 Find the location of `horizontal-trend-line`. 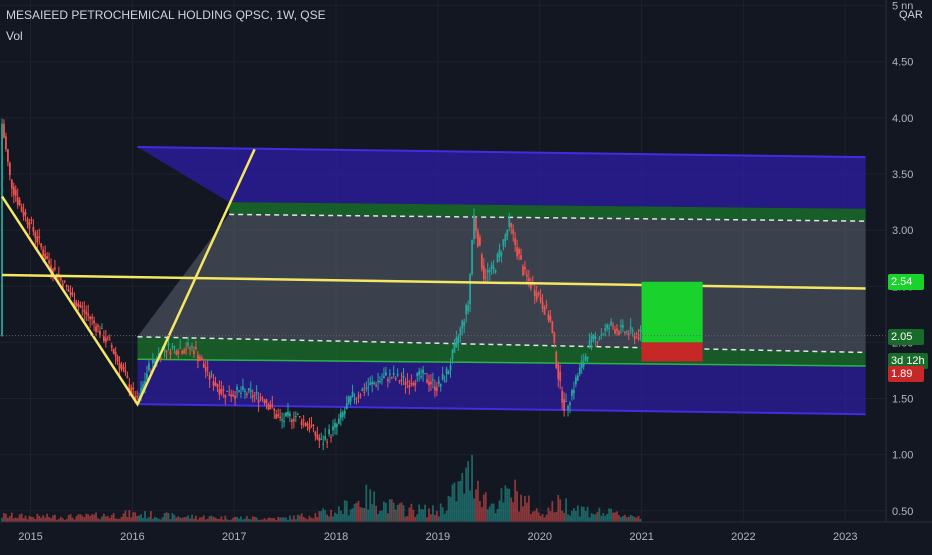

horizontal-trend-line is located at coordinates (434, 281).